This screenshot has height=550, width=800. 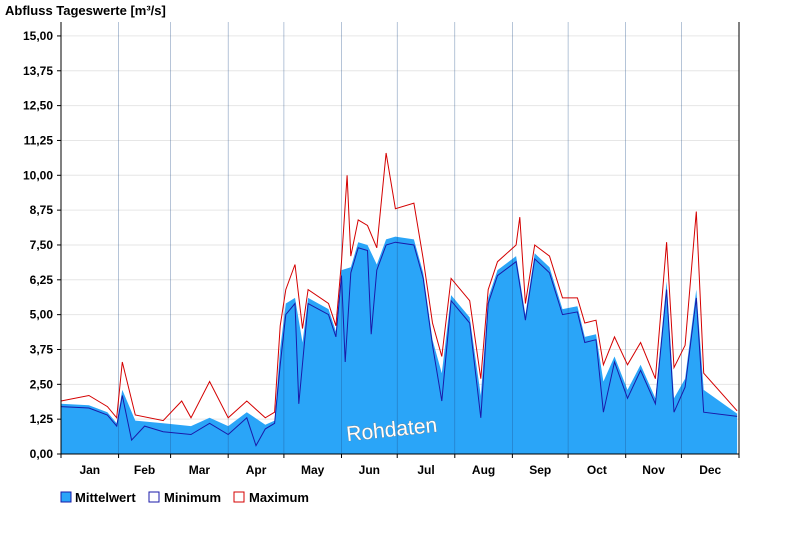 What do you see at coordinates (42, 384) in the screenshot?
I see `y-tick-label: 2,50` at bounding box center [42, 384].